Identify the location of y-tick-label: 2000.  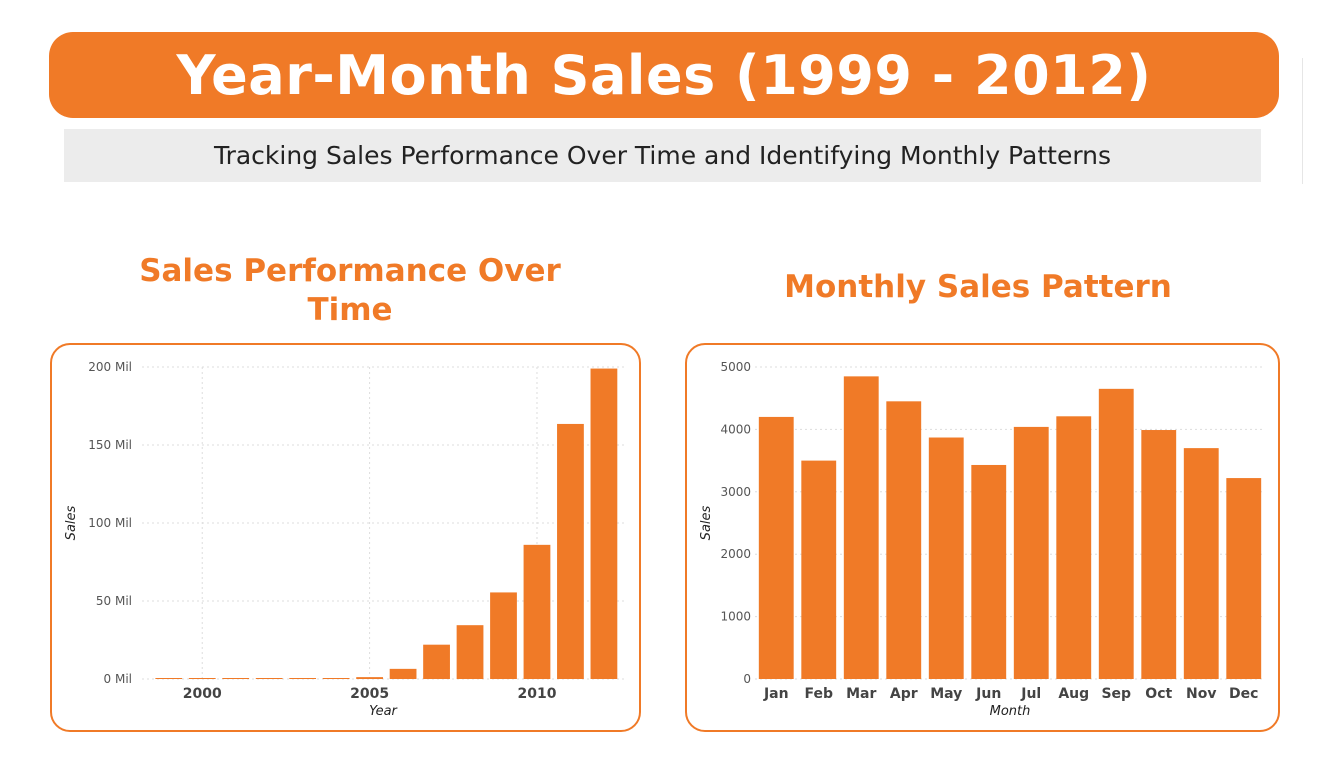
(735, 554).